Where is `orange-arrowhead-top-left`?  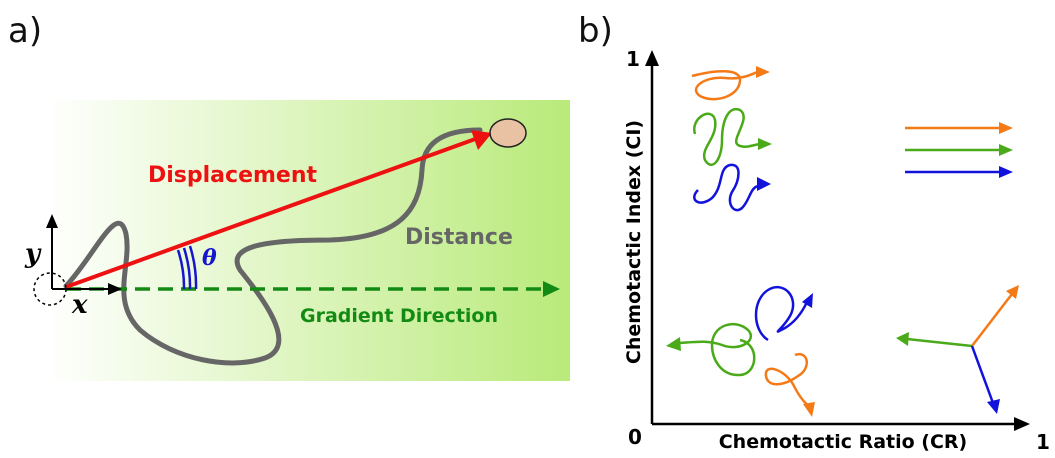
orange-arrowhead-top-left is located at coordinates (763, 72).